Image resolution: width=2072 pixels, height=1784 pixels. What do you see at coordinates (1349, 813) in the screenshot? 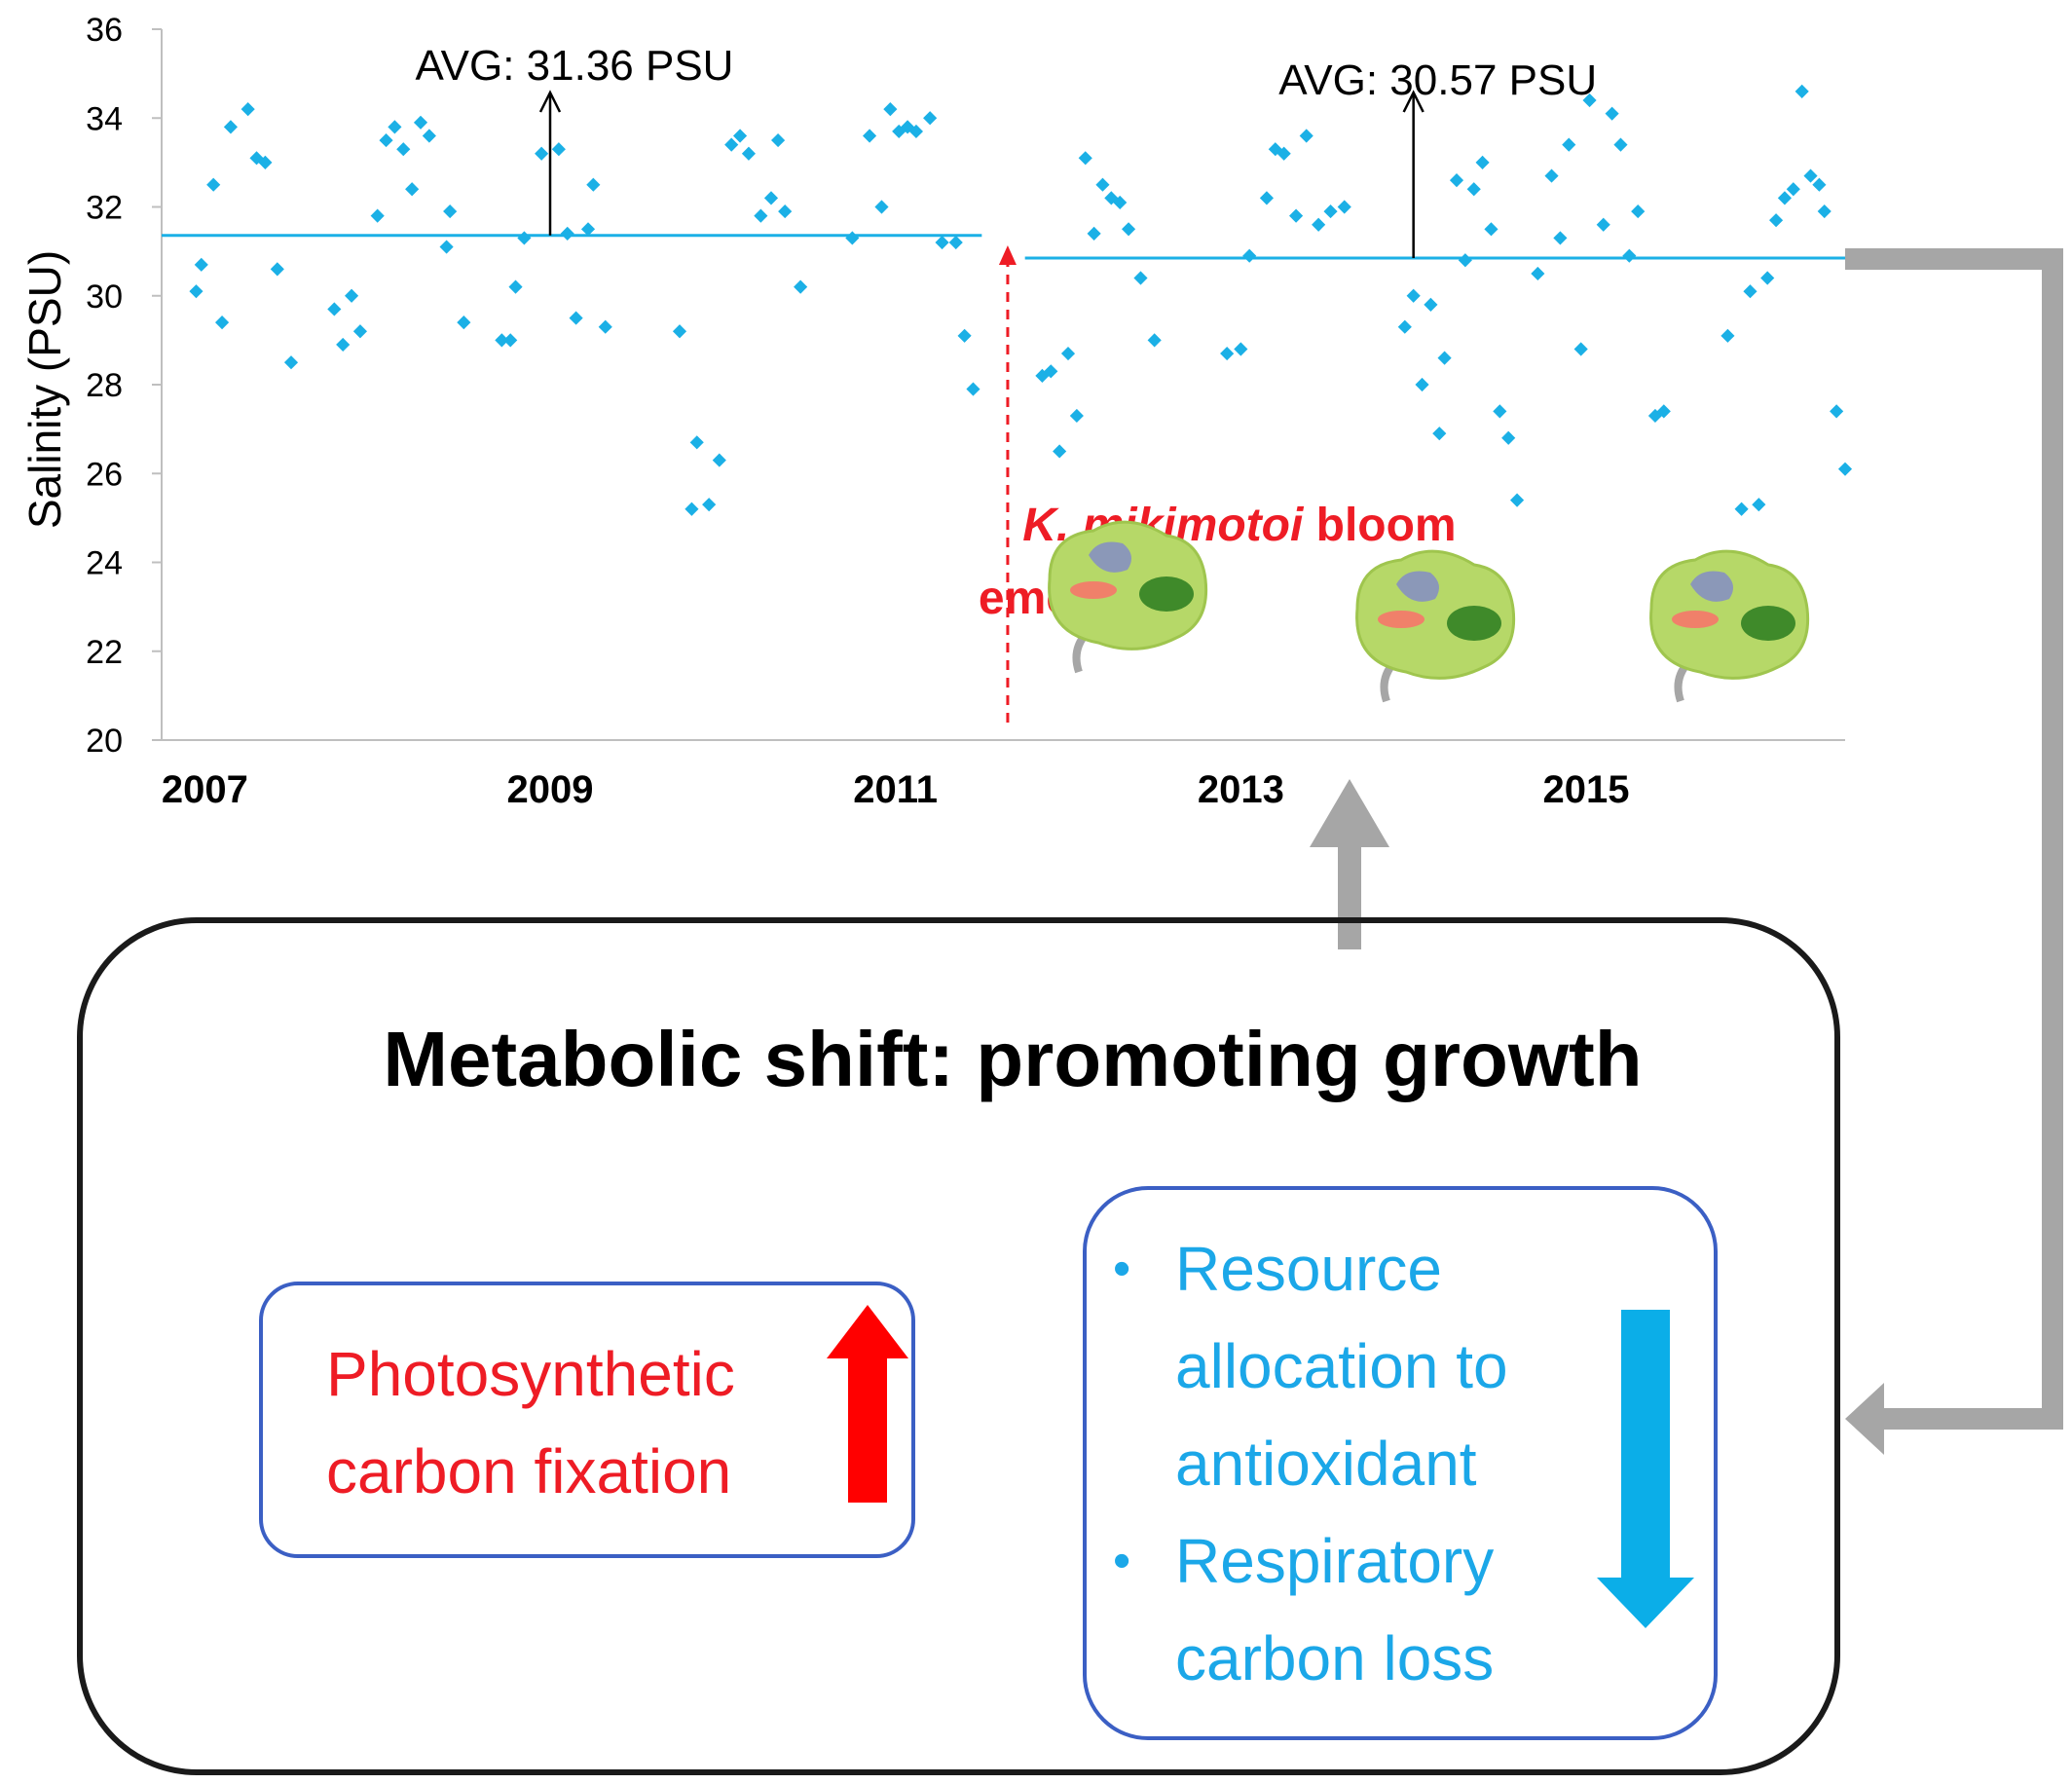
I see `up-arrow-icon` at bounding box center [1349, 813].